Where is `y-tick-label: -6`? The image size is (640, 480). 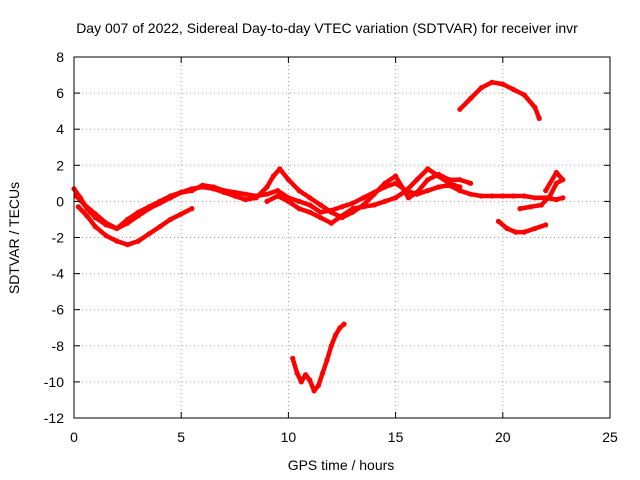 y-tick-label: -6 is located at coordinates (58, 310).